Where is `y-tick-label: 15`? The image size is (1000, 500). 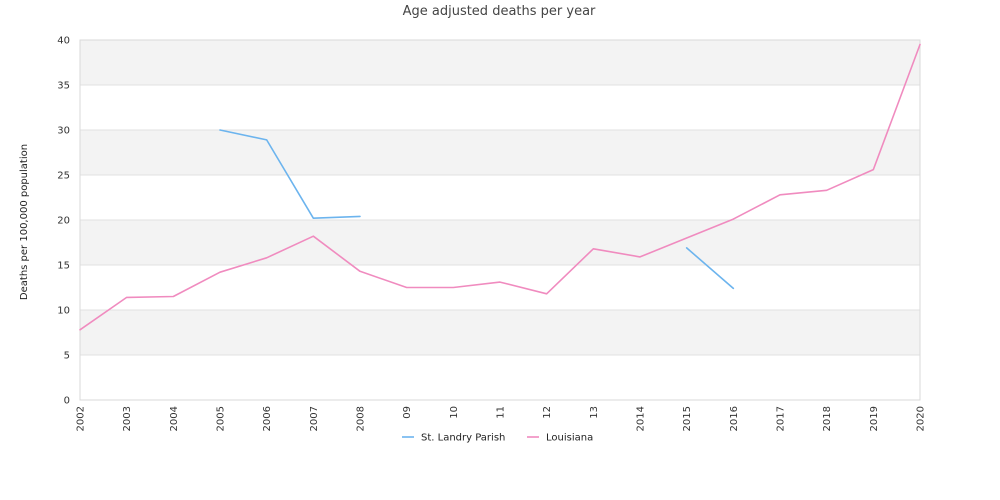
y-tick-label: 15 is located at coordinates (63, 266).